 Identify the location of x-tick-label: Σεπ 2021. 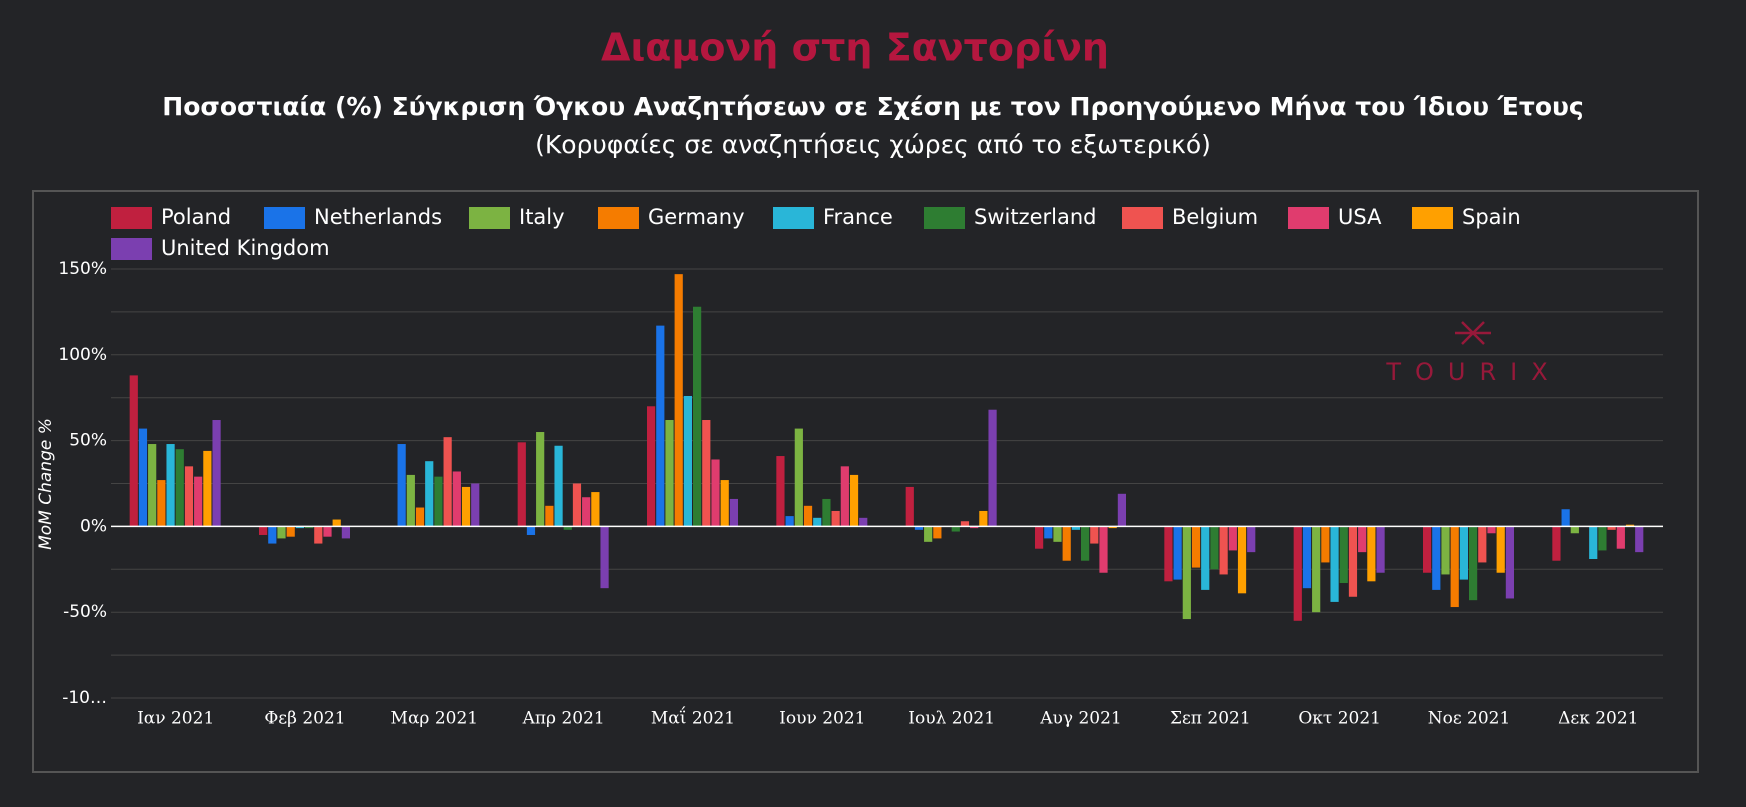
(1210, 719).